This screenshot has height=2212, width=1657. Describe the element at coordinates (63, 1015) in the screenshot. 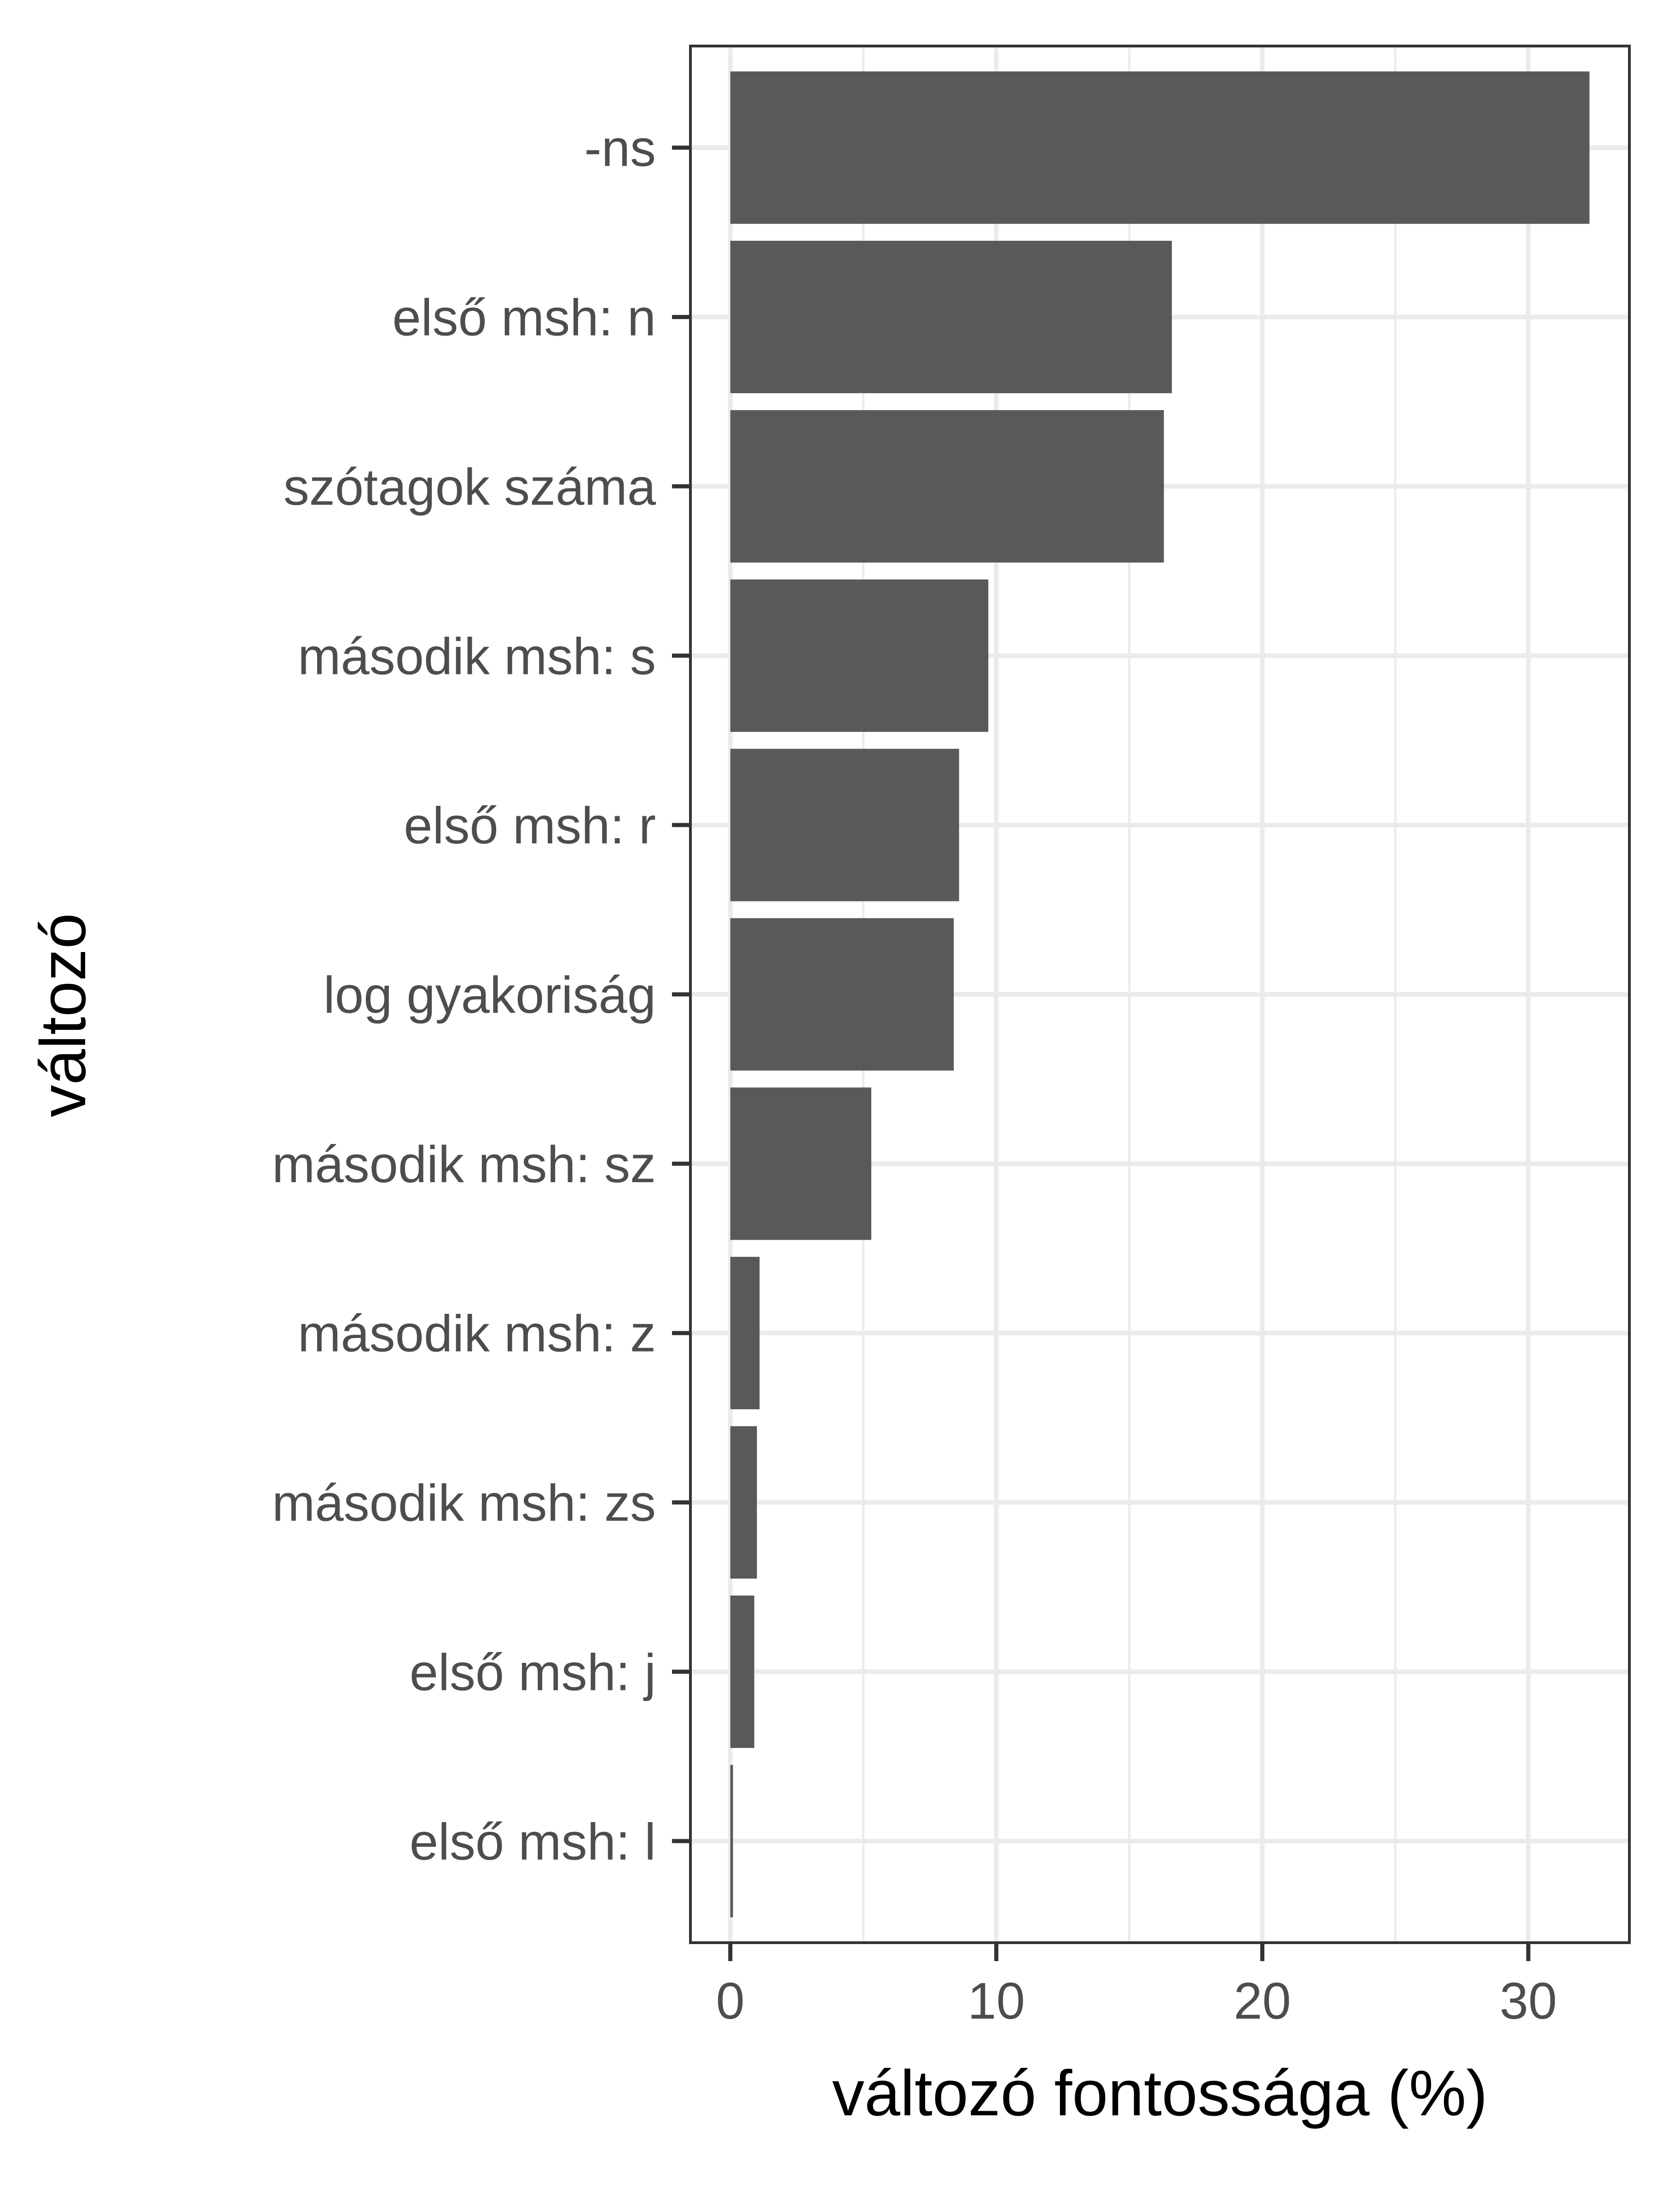

I see `y-axis-title: változó` at that location.